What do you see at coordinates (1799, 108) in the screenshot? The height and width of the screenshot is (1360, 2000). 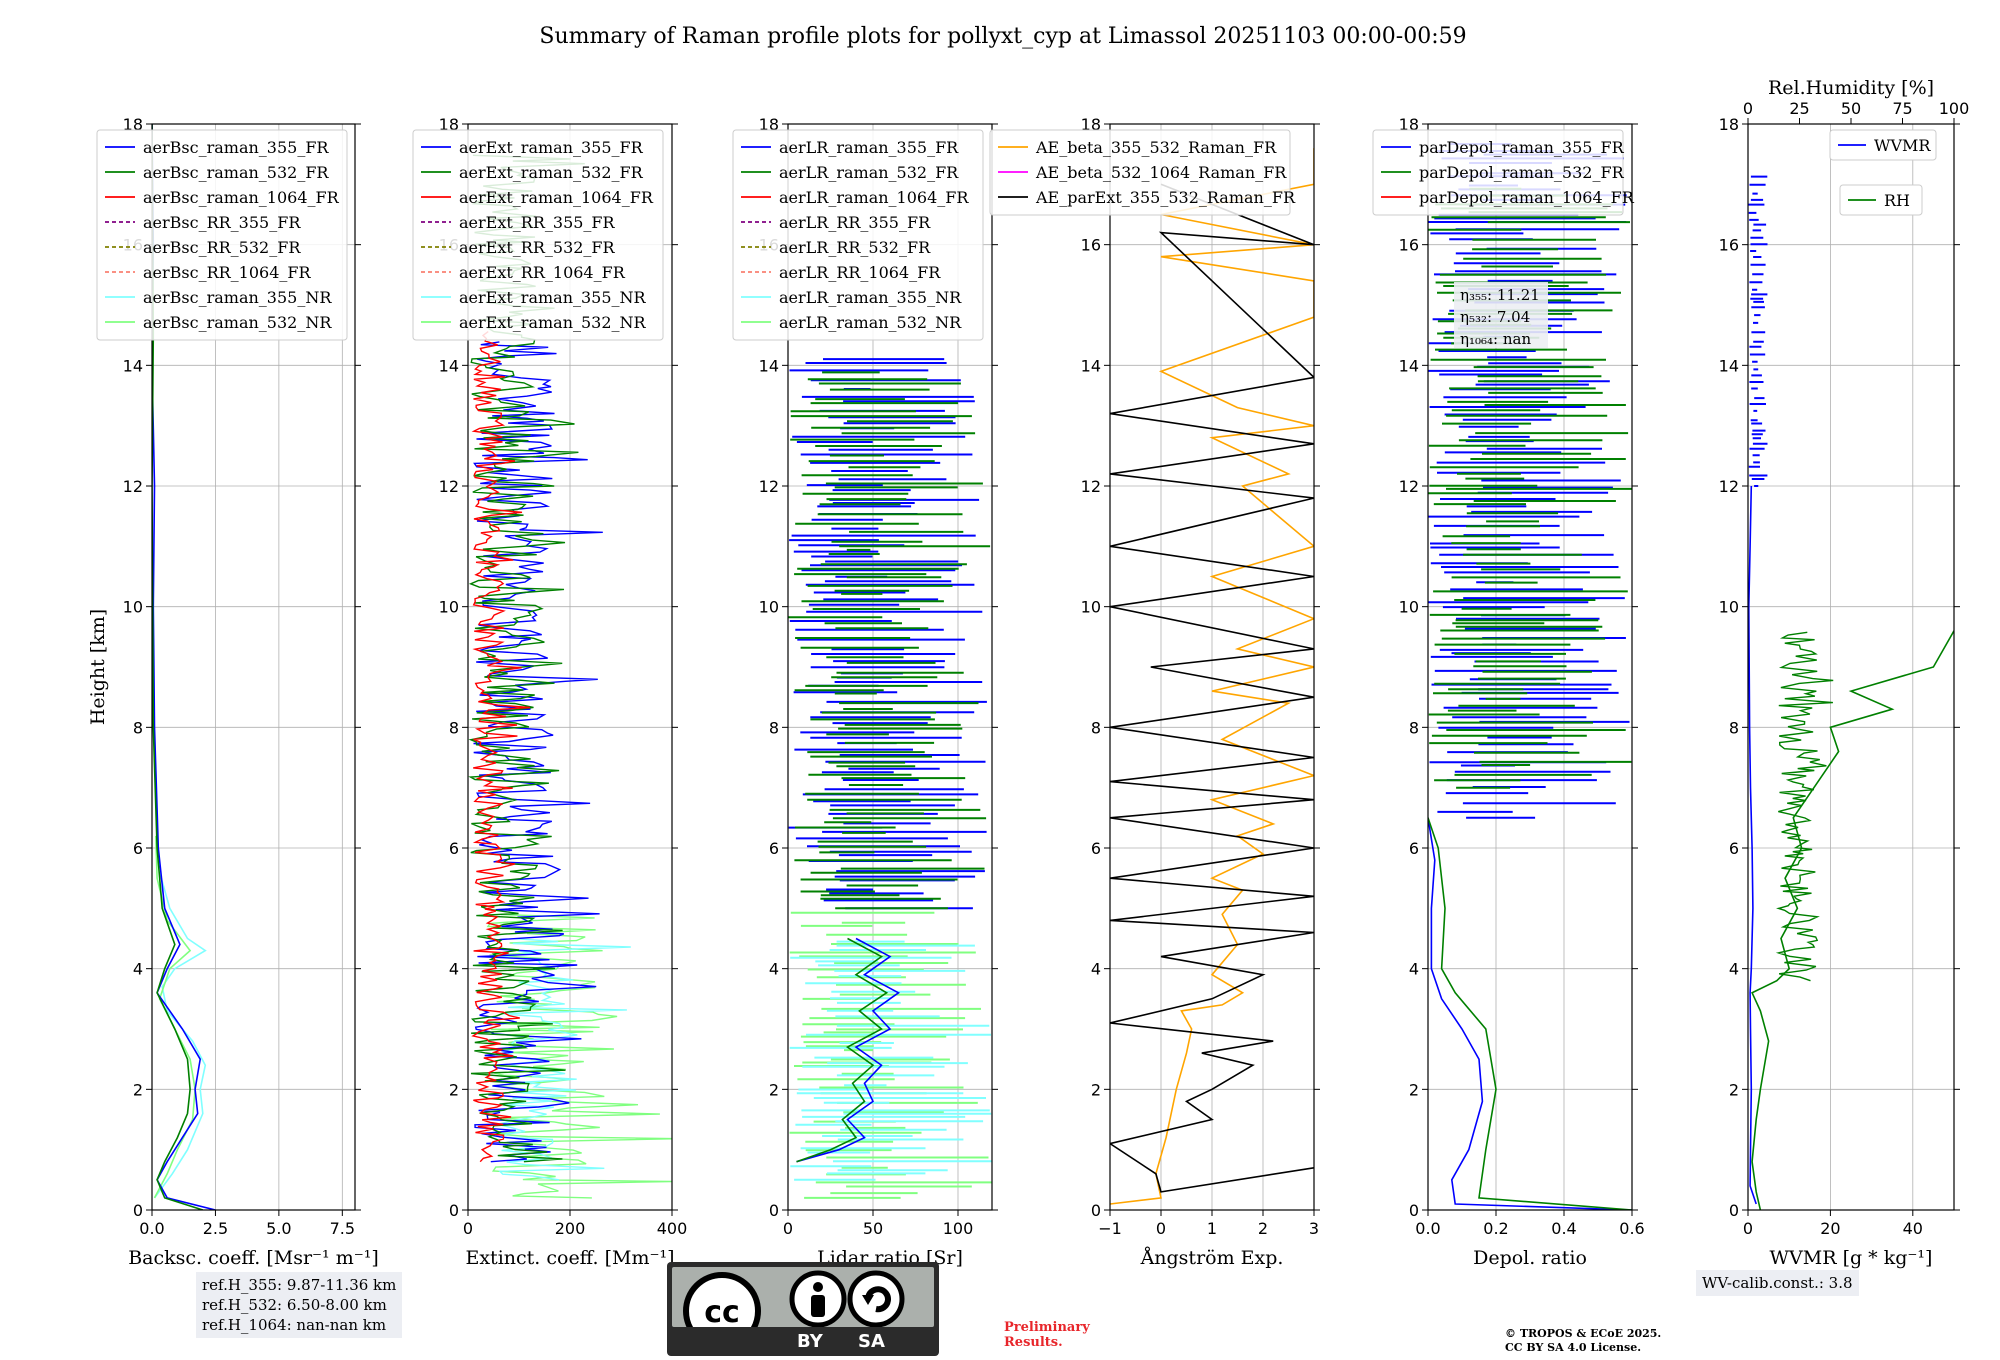 I see `top-x-tick-label: 25` at bounding box center [1799, 108].